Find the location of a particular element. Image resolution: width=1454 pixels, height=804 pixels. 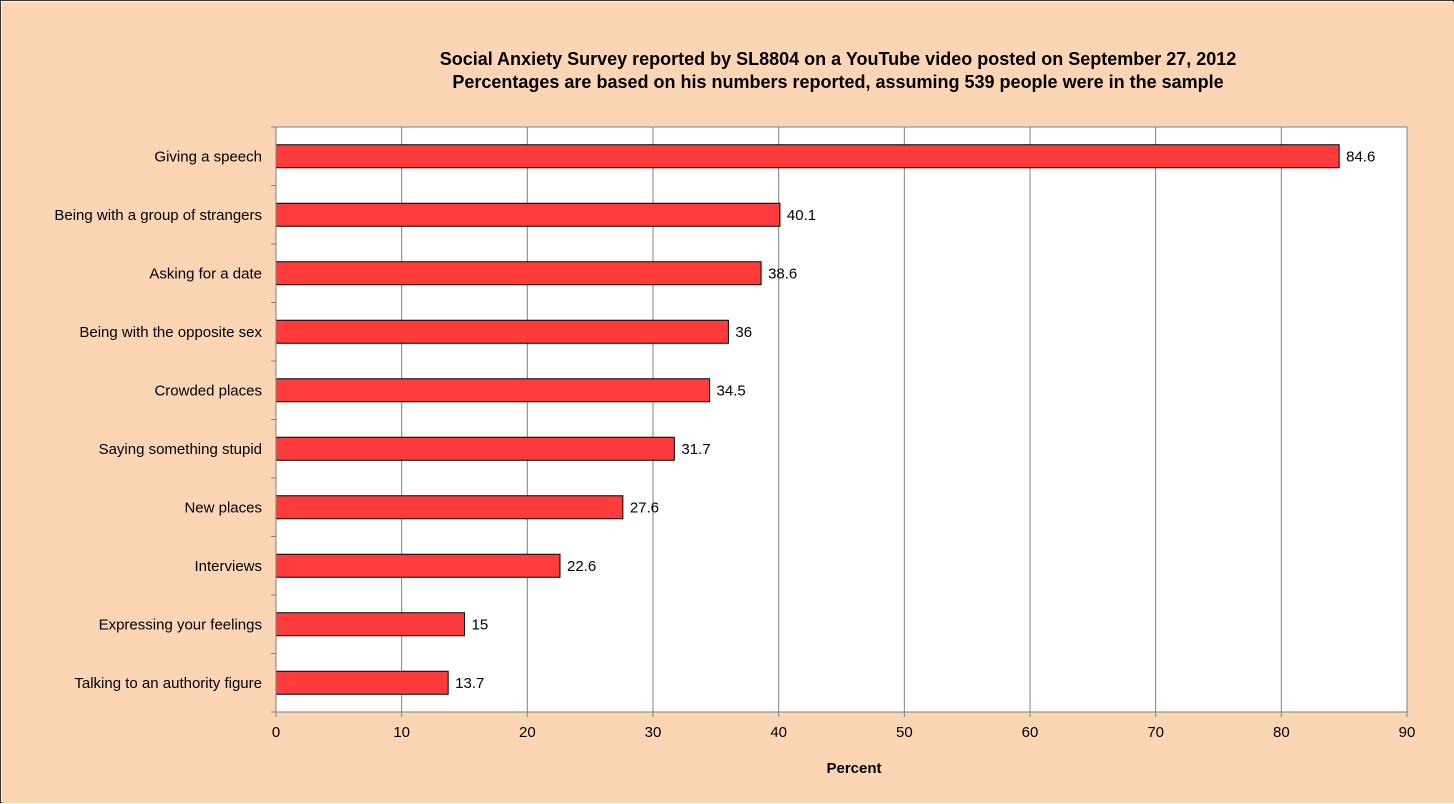

x-tick-label: 20 is located at coordinates (527, 732).